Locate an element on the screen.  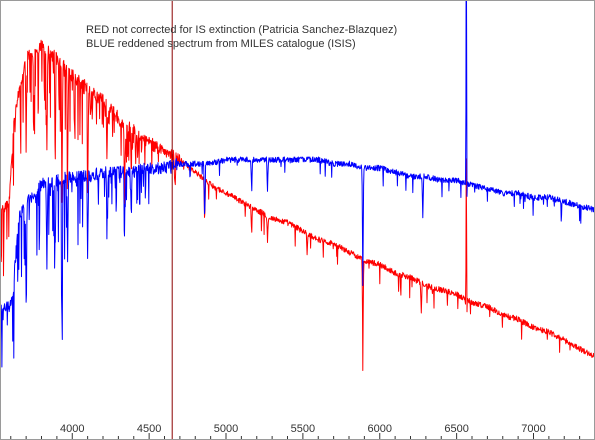
x-tick-label: 4000 is located at coordinates (72, 429).